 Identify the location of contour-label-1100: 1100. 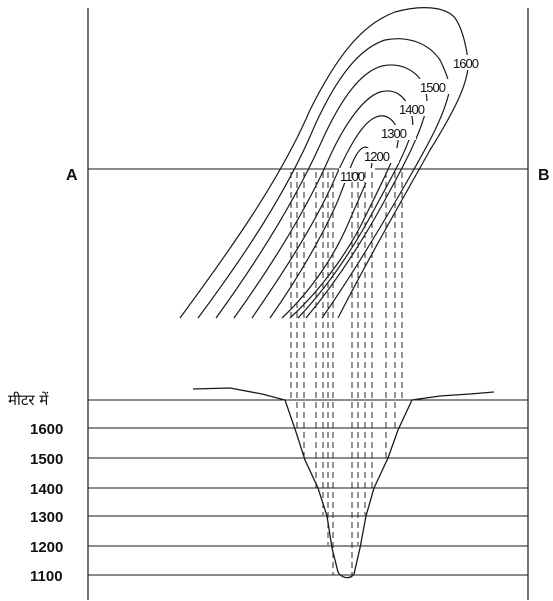
(352, 176).